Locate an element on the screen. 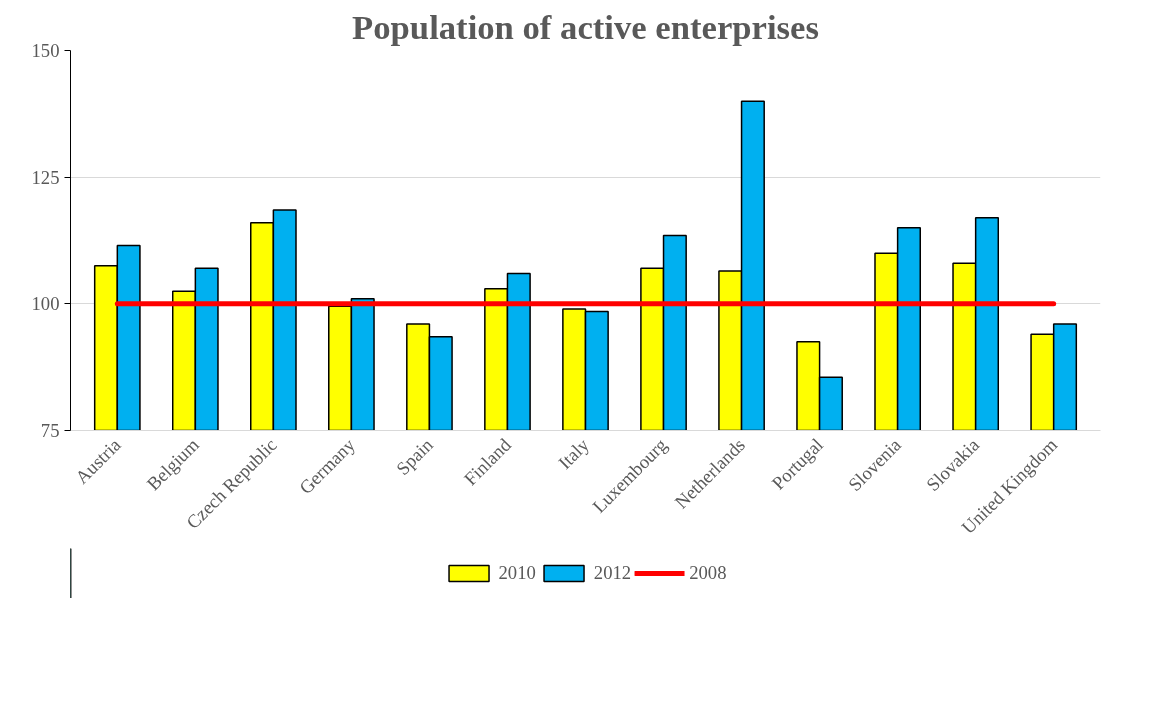  chart-title: Population of active enterprises is located at coordinates (585, 26).